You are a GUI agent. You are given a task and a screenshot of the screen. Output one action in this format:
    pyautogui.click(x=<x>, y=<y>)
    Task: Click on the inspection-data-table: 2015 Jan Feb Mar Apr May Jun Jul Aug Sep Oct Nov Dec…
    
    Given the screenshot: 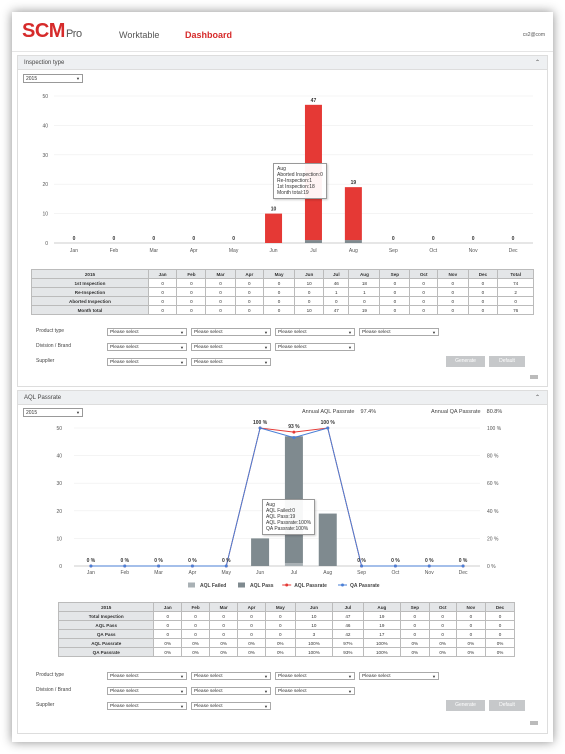 What is the action you would take?
    pyautogui.click(x=282, y=292)
    